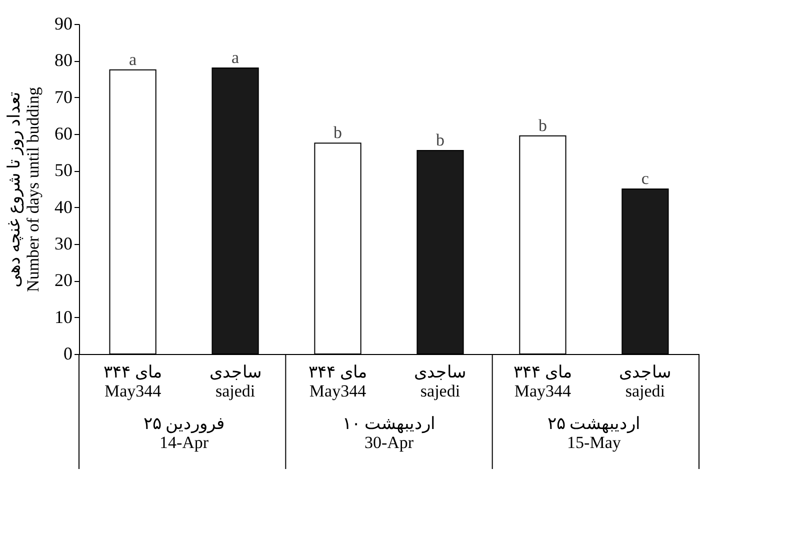 This screenshot has height=536, width=796. Describe the element at coordinates (63, 134) in the screenshot. I see `y-tick-label: 60` at that location.